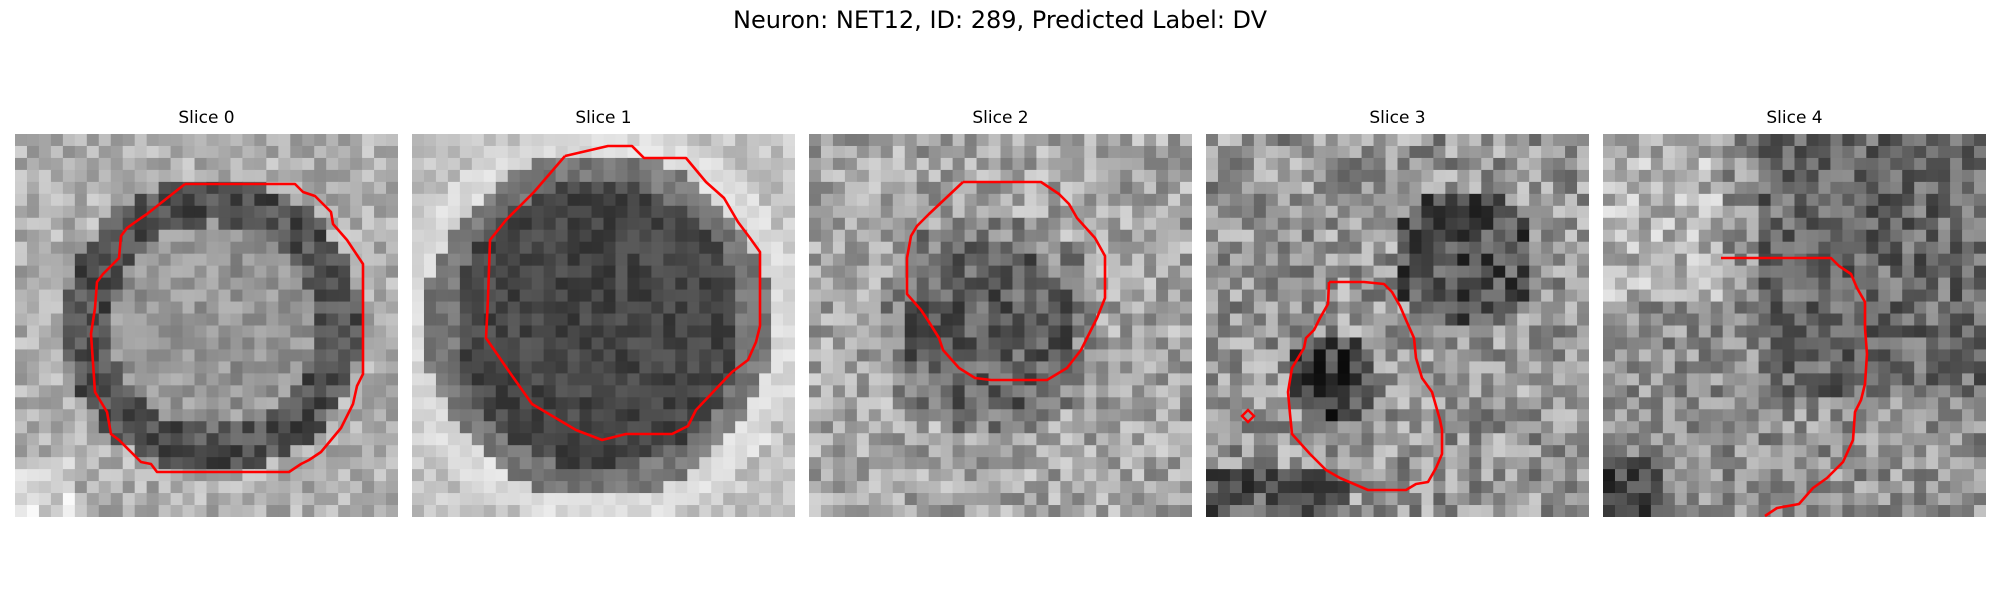 This screenshot has width=2000, height=600. What do you see at coordinates (1000, 118) in the screenshot?
I see `slice-title: Slice 2` at bounding box center [1000, 118].